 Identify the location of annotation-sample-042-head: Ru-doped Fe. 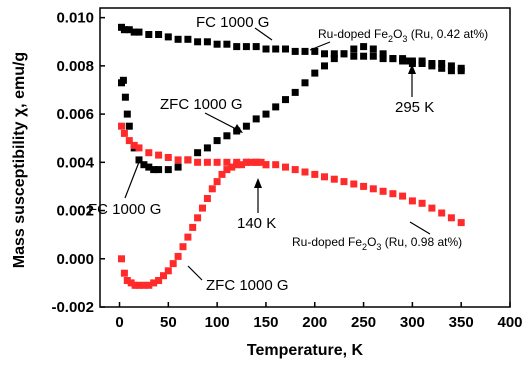
(353, 34).